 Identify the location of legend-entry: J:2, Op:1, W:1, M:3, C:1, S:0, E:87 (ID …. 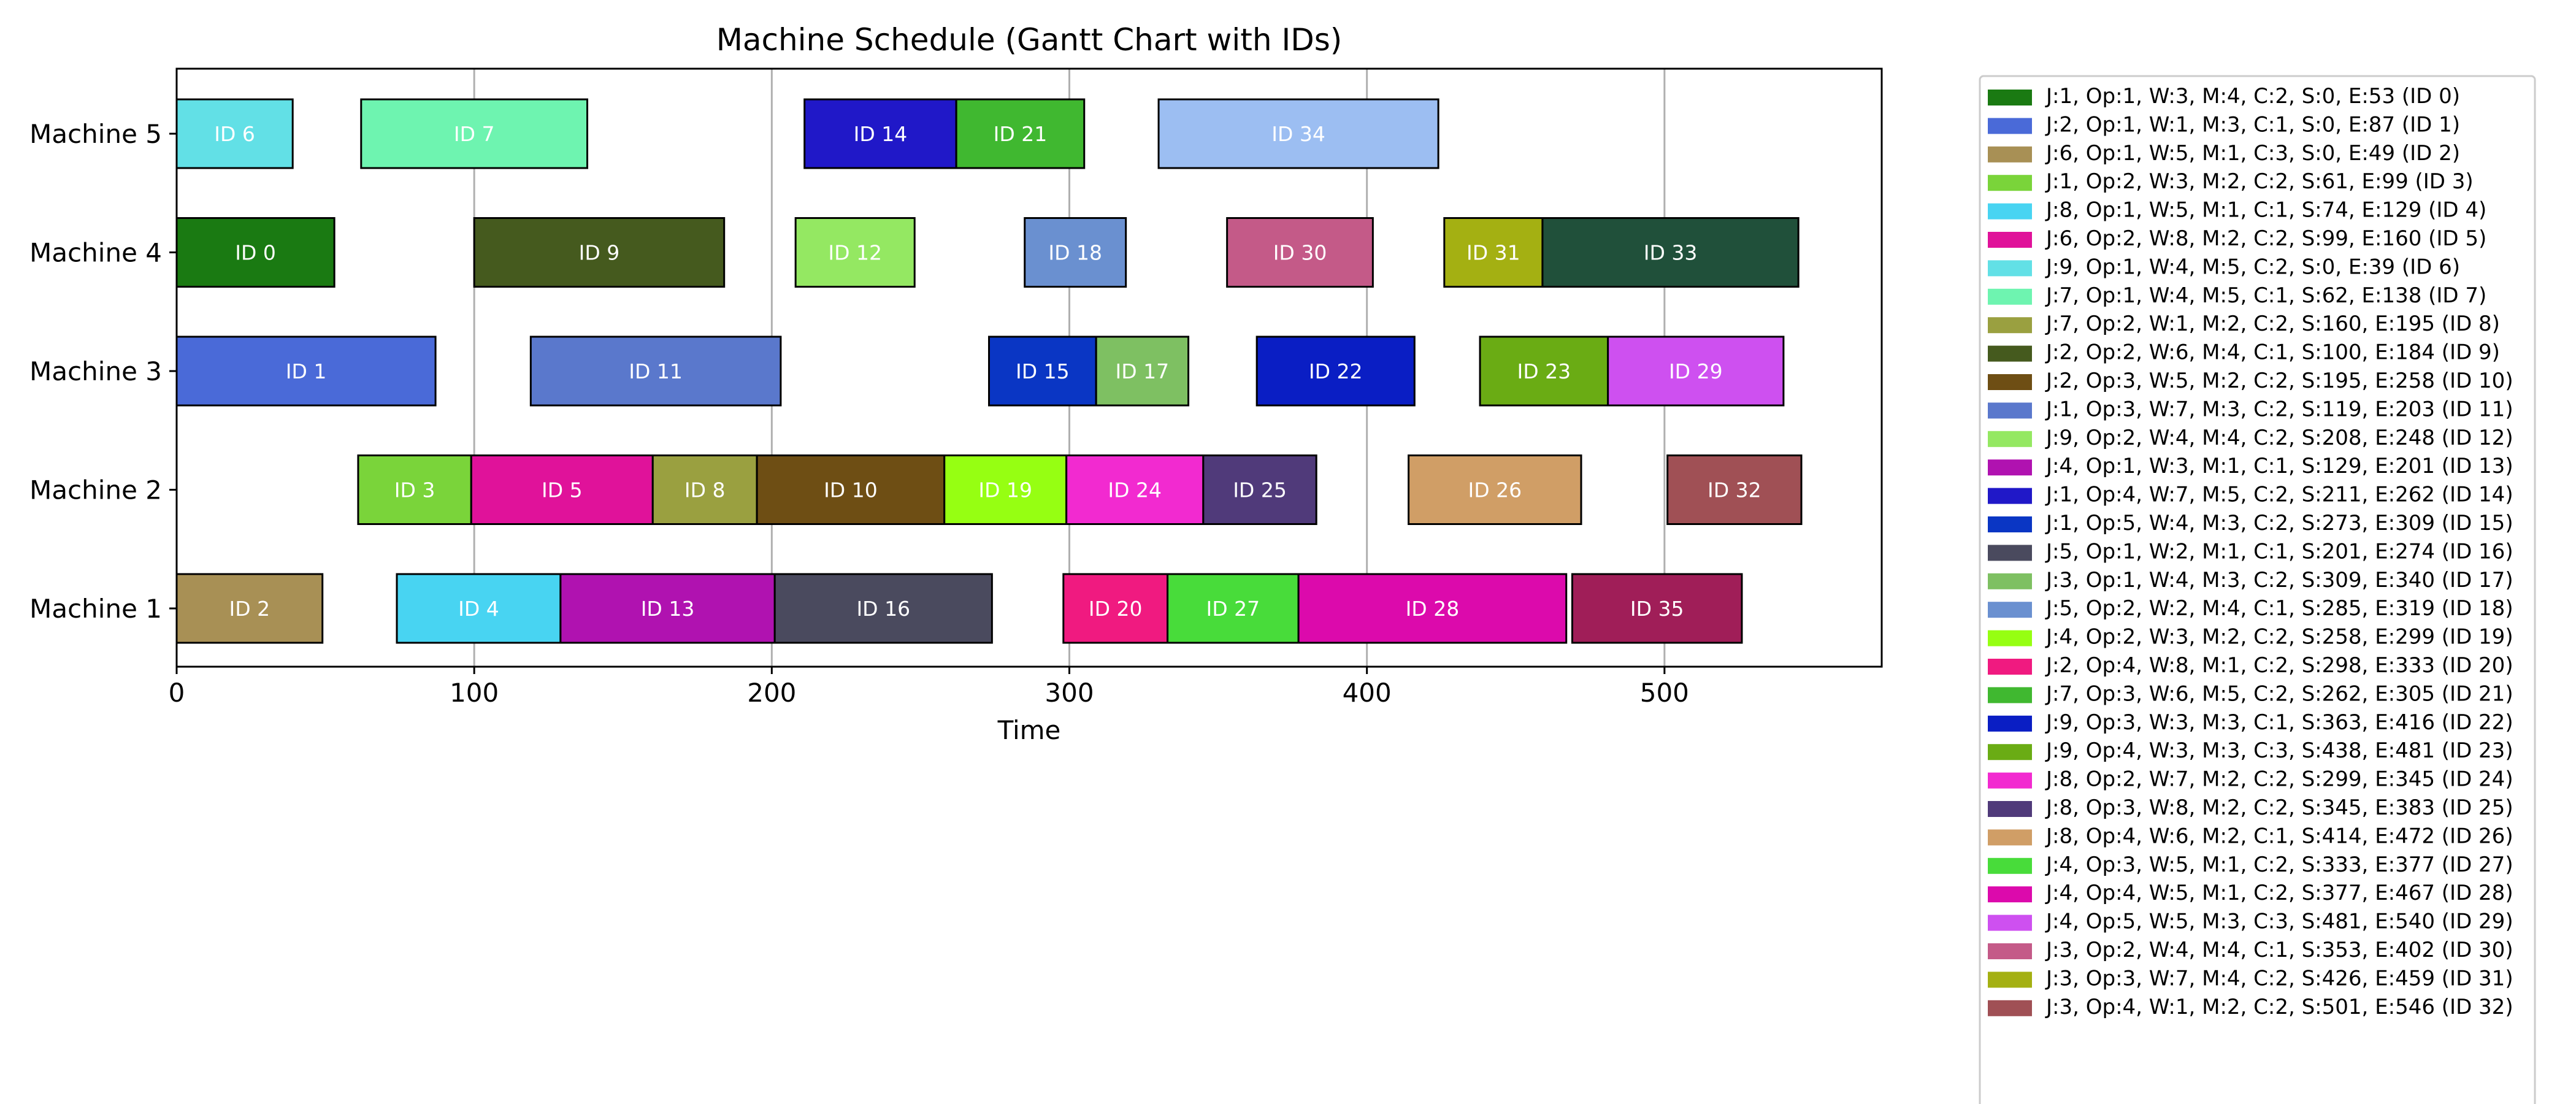
(2252, 124).